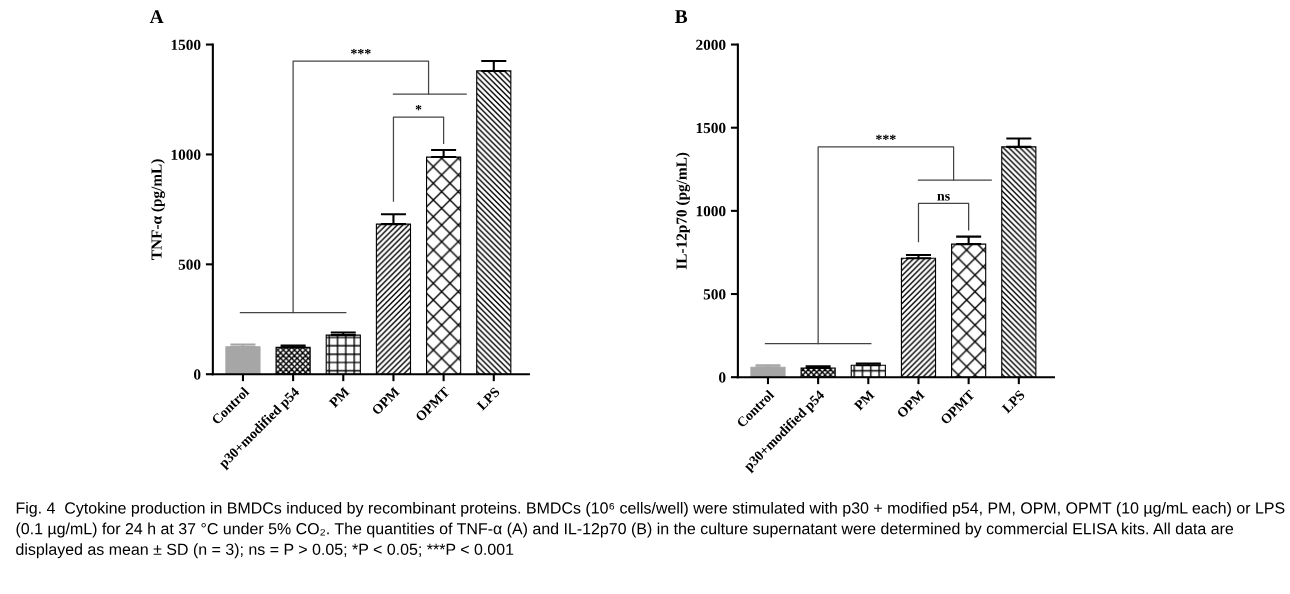 Image resolution: width=1290 pixels, height=594 pixels. Describe the element at coordinates (650, 530) in the screenshot. I see `caption: Fig. 4 Cytokine production in BMDCs induced by recombinant proteins. BMDCs (10⁶ cells/well) were stimulated with p30 + modified p54, PM, OPM, OPMT (10 µg/mL each) or LPS (0.1 µg/mL) for 24 h at 37 °C under 5% CO₂. The quantities of TNF-α (A) and IL-12p70 (B) in the culture supernatant were determined by commercial ELISA kits. All data are displayed as mean ± SD (n = 3); ns = P > 0.05; *P < 0.05; ***P < 0.001` at that location.